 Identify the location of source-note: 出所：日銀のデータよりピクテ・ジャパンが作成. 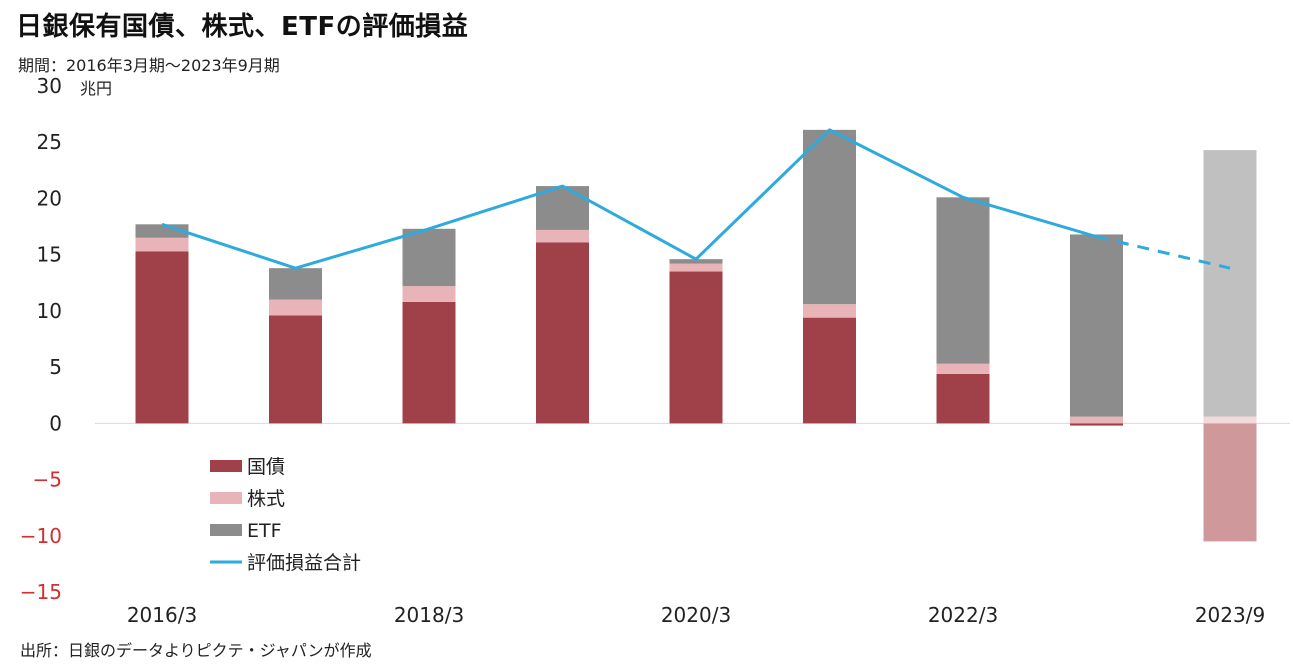
(196, 650).